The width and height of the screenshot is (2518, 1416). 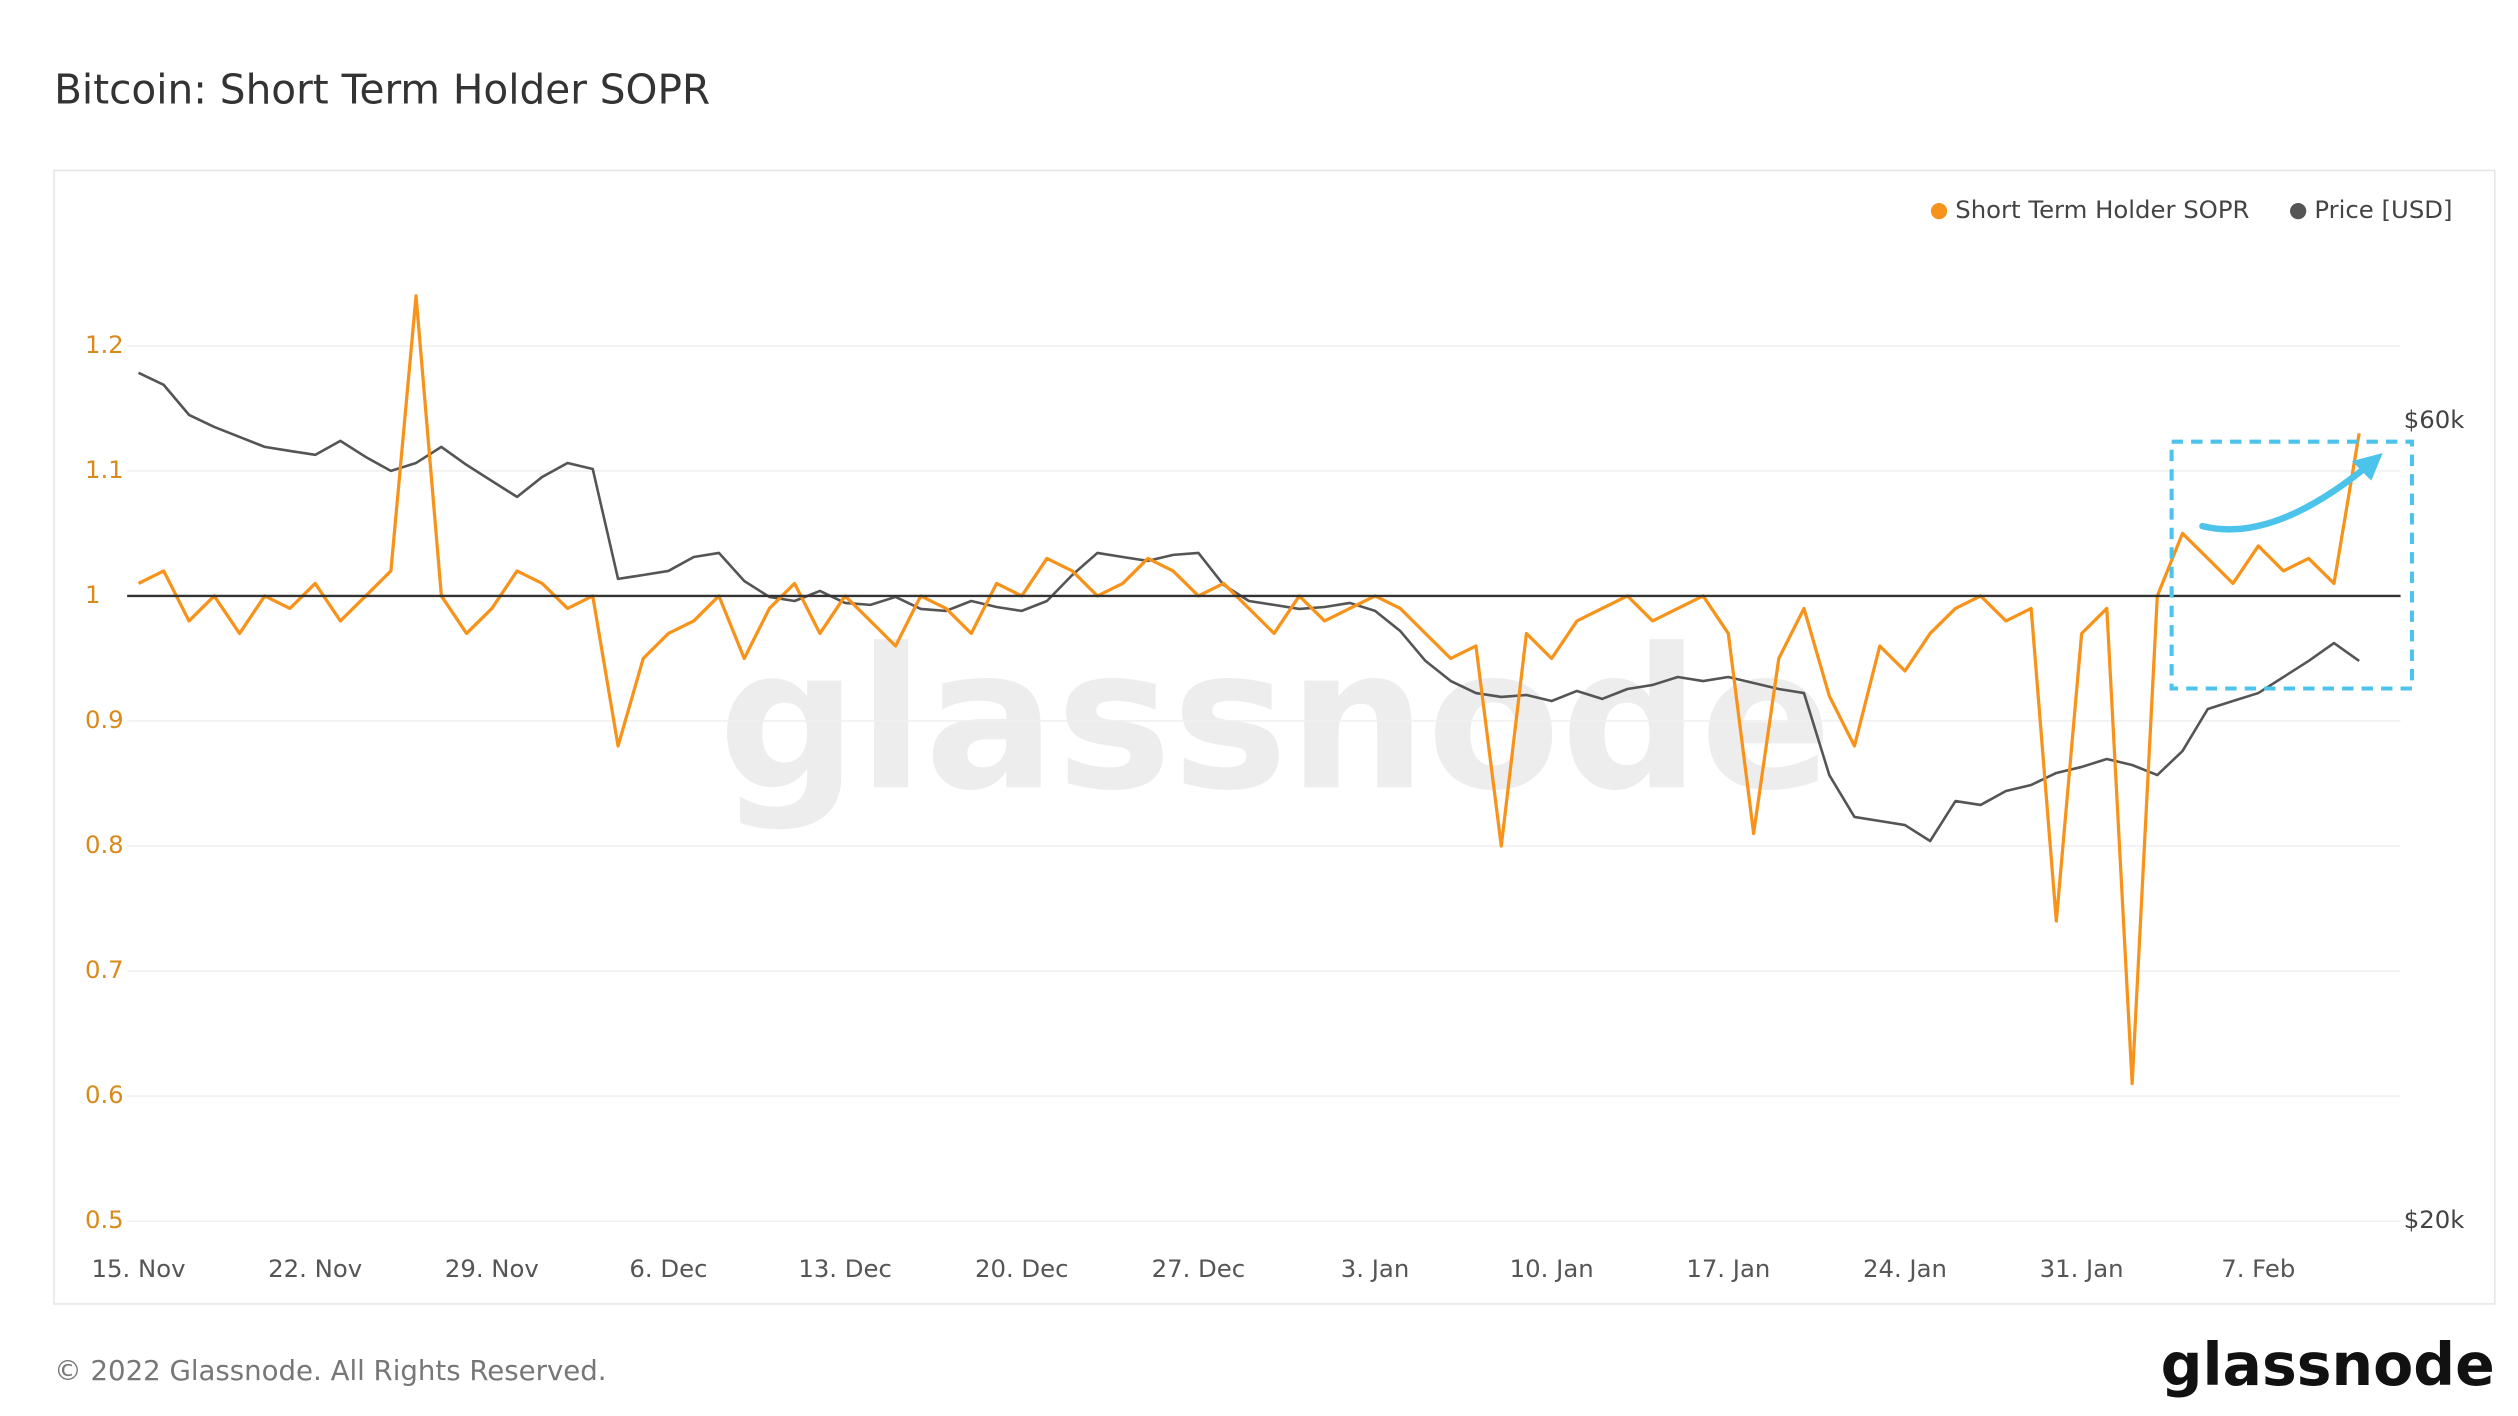 What do you see at coordinates (104, 344) in the screenshot?
I see `y-tick-label: 1.2` at bounding box center [104, 344].